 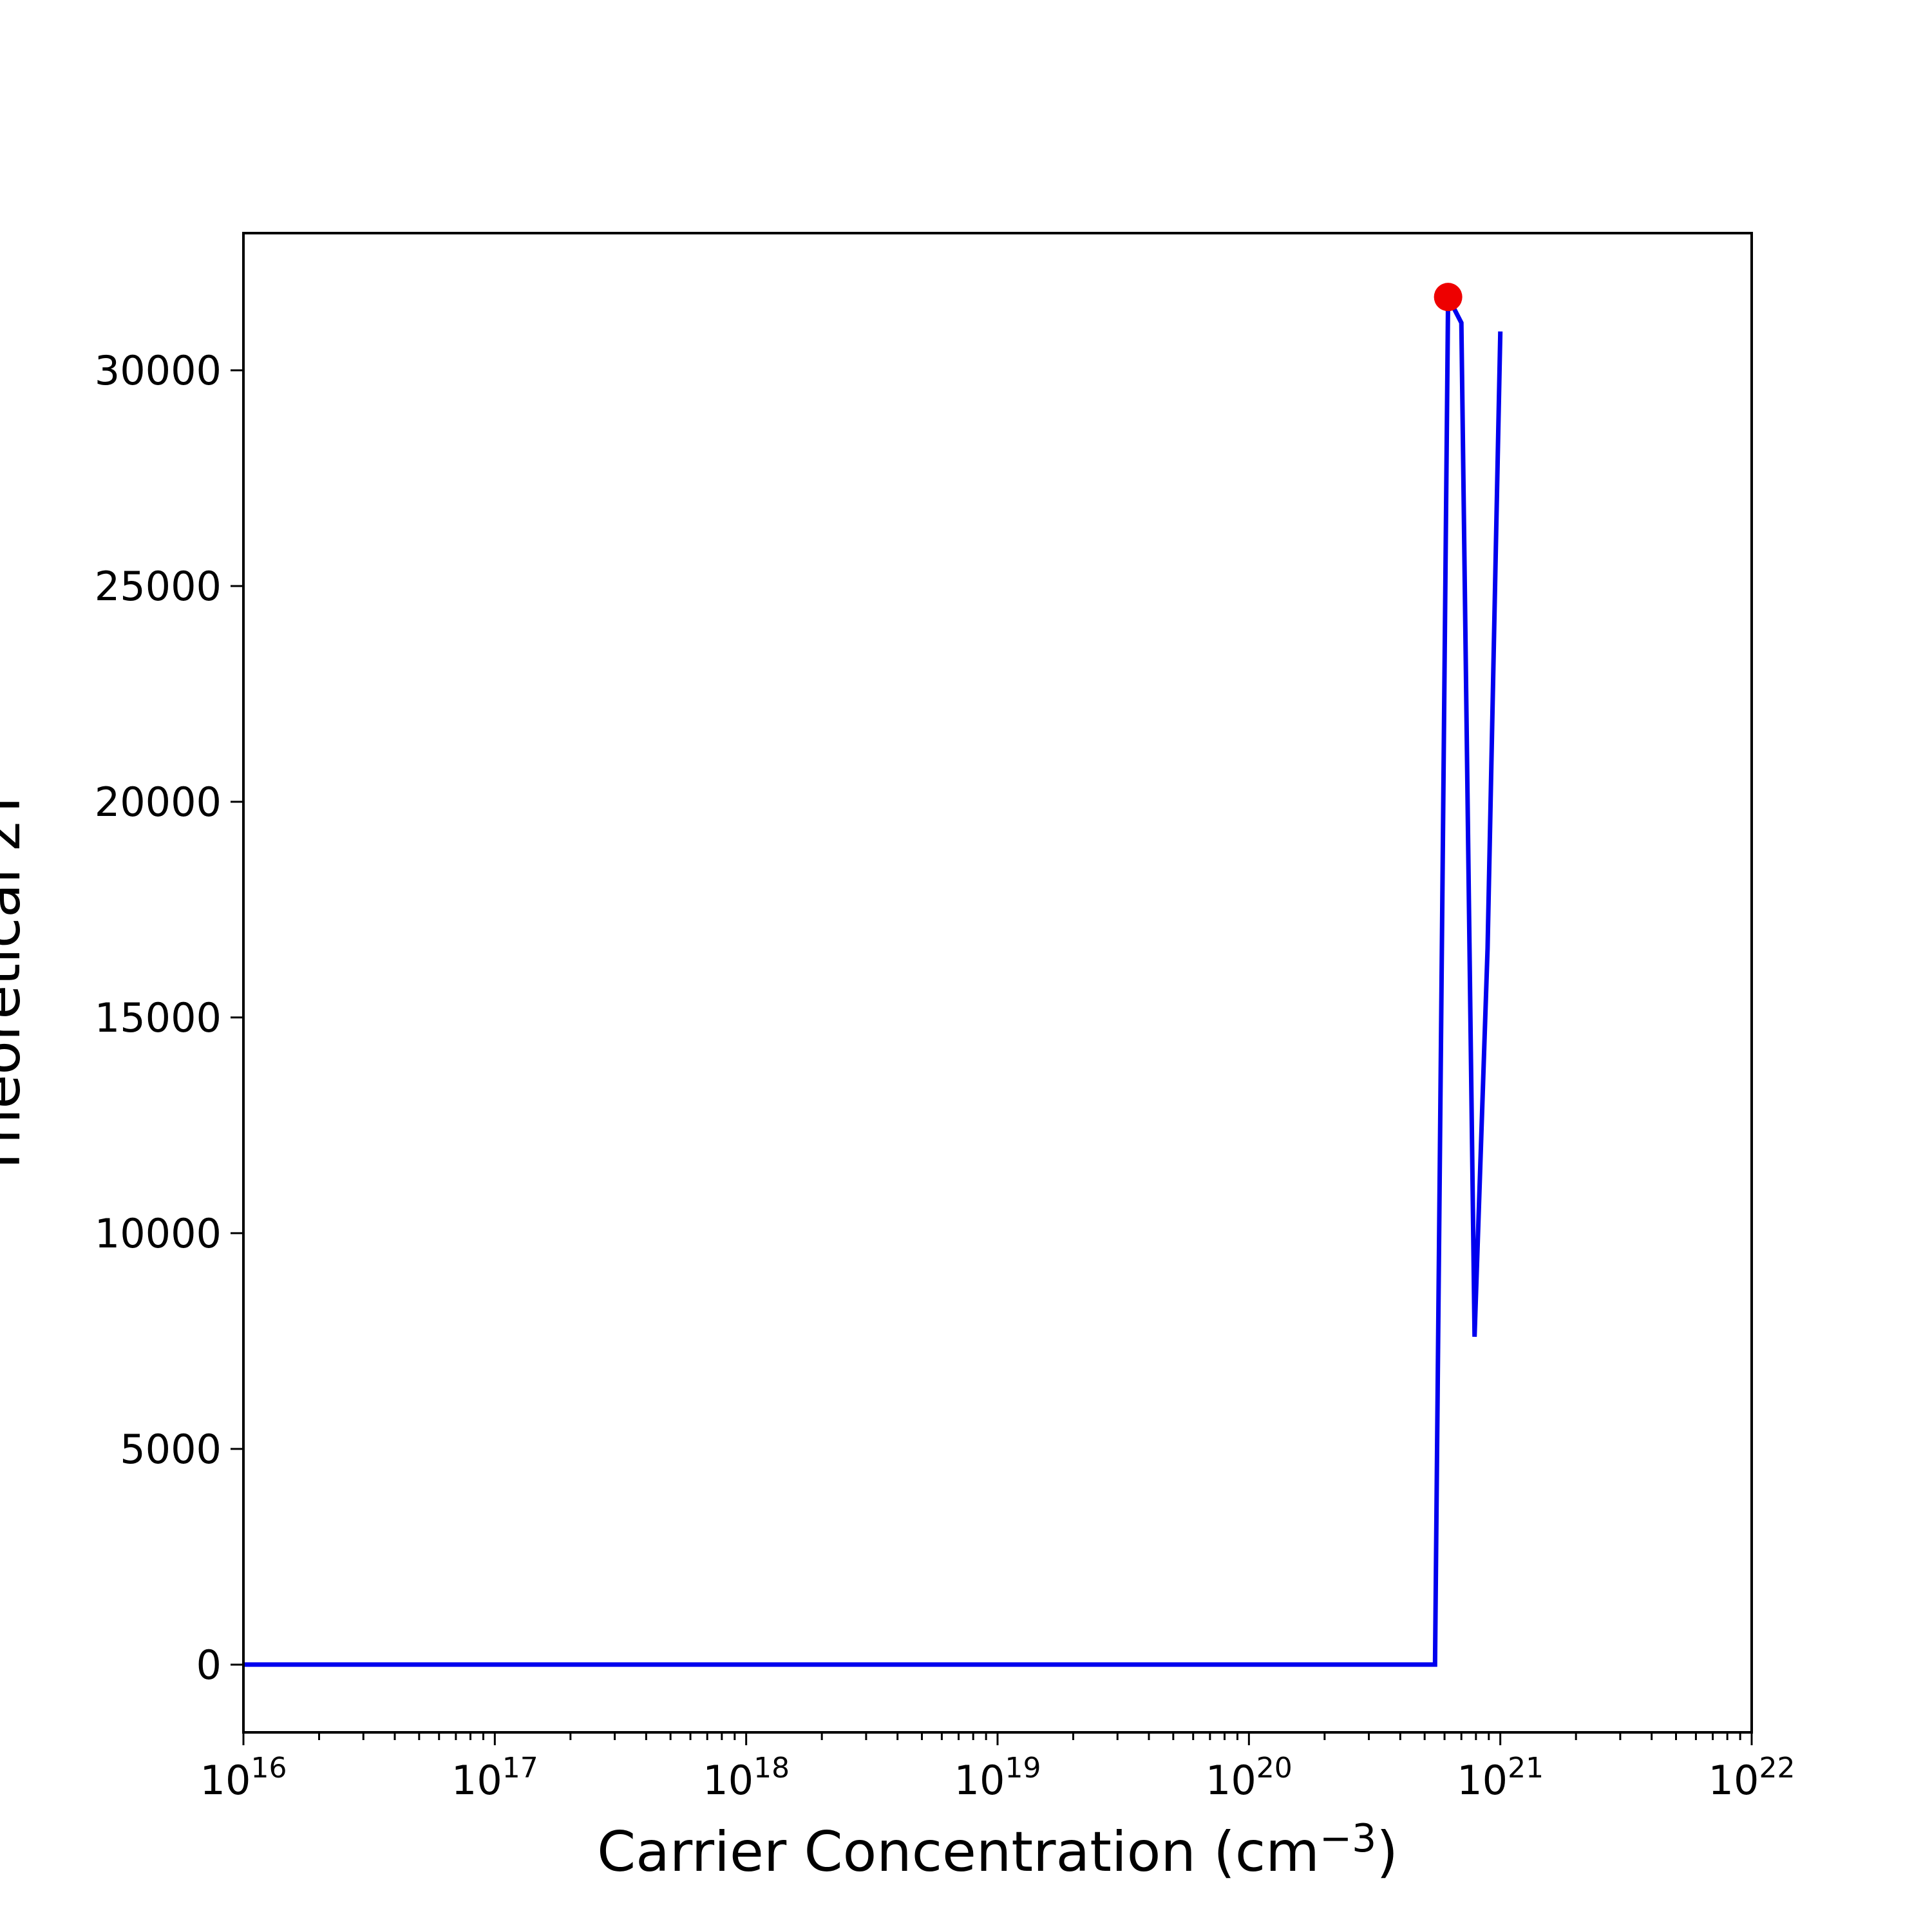 What do you see at coordinates (16, 983) in the screenshot?
I see `y-axis-label: Theoretical zT` at bounding box center [16, 983].